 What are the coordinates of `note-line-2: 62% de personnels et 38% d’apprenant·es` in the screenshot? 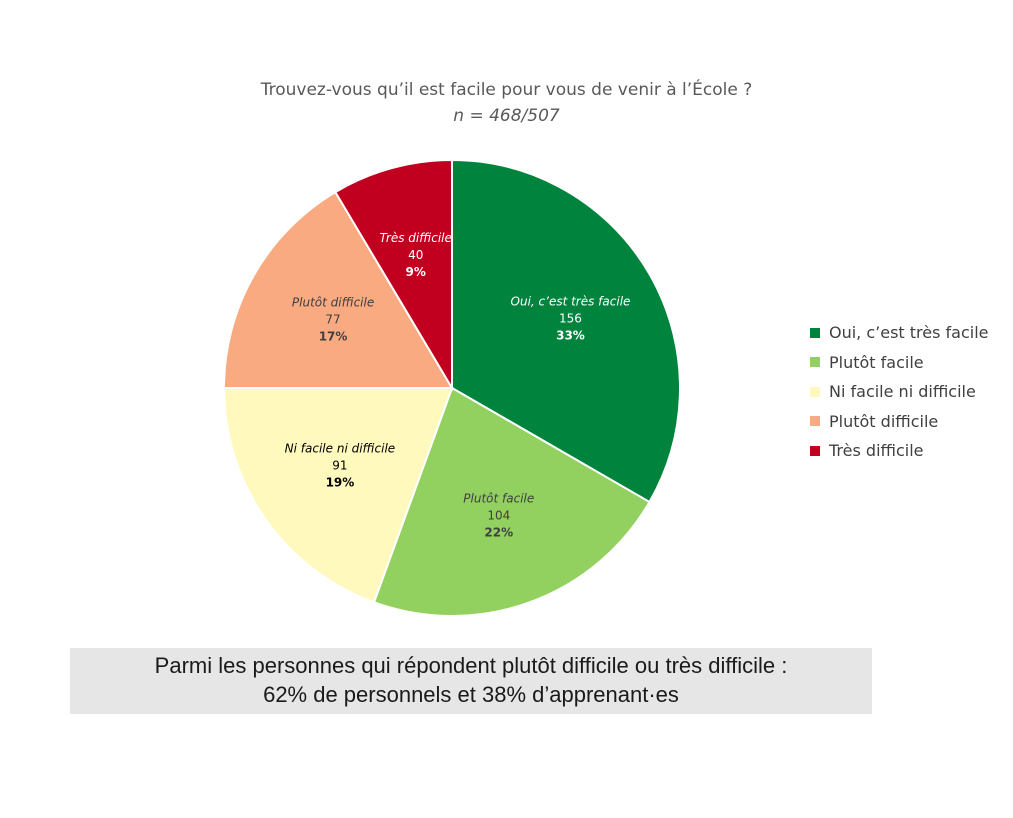 It's located at (471, 694).